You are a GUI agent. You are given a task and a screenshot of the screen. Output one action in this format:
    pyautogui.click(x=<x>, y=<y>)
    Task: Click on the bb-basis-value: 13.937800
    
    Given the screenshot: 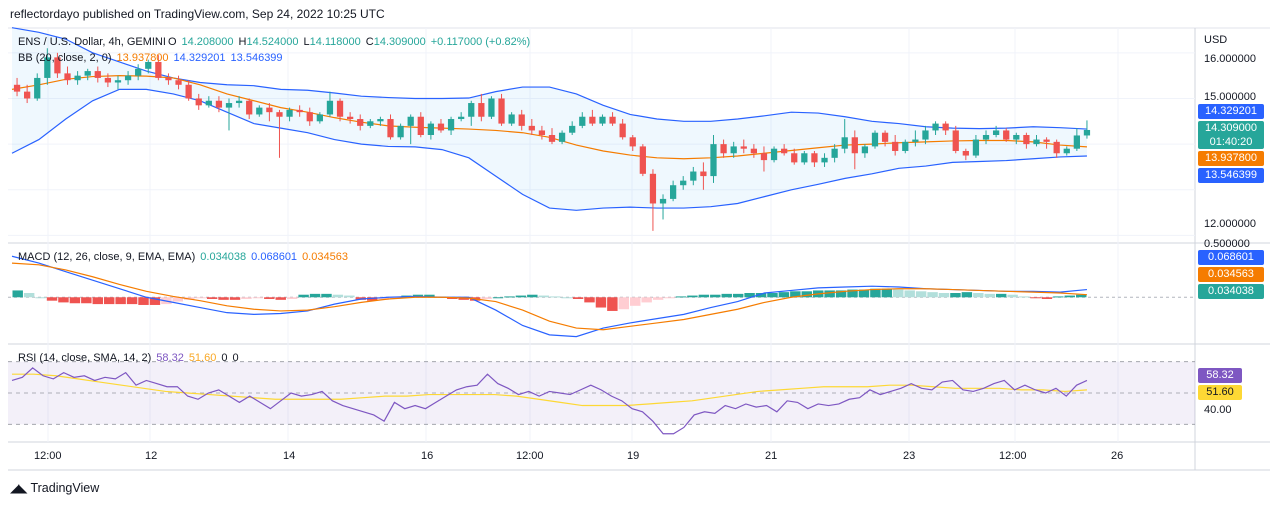 What is the action you would take?
    pyautogui.click(x=142, y=58)
    